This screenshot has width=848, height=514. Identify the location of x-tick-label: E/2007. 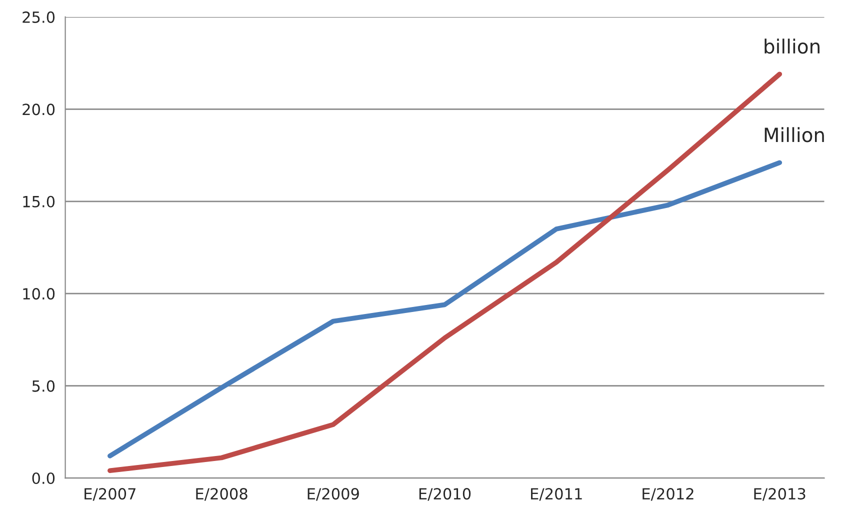
(110, 494).